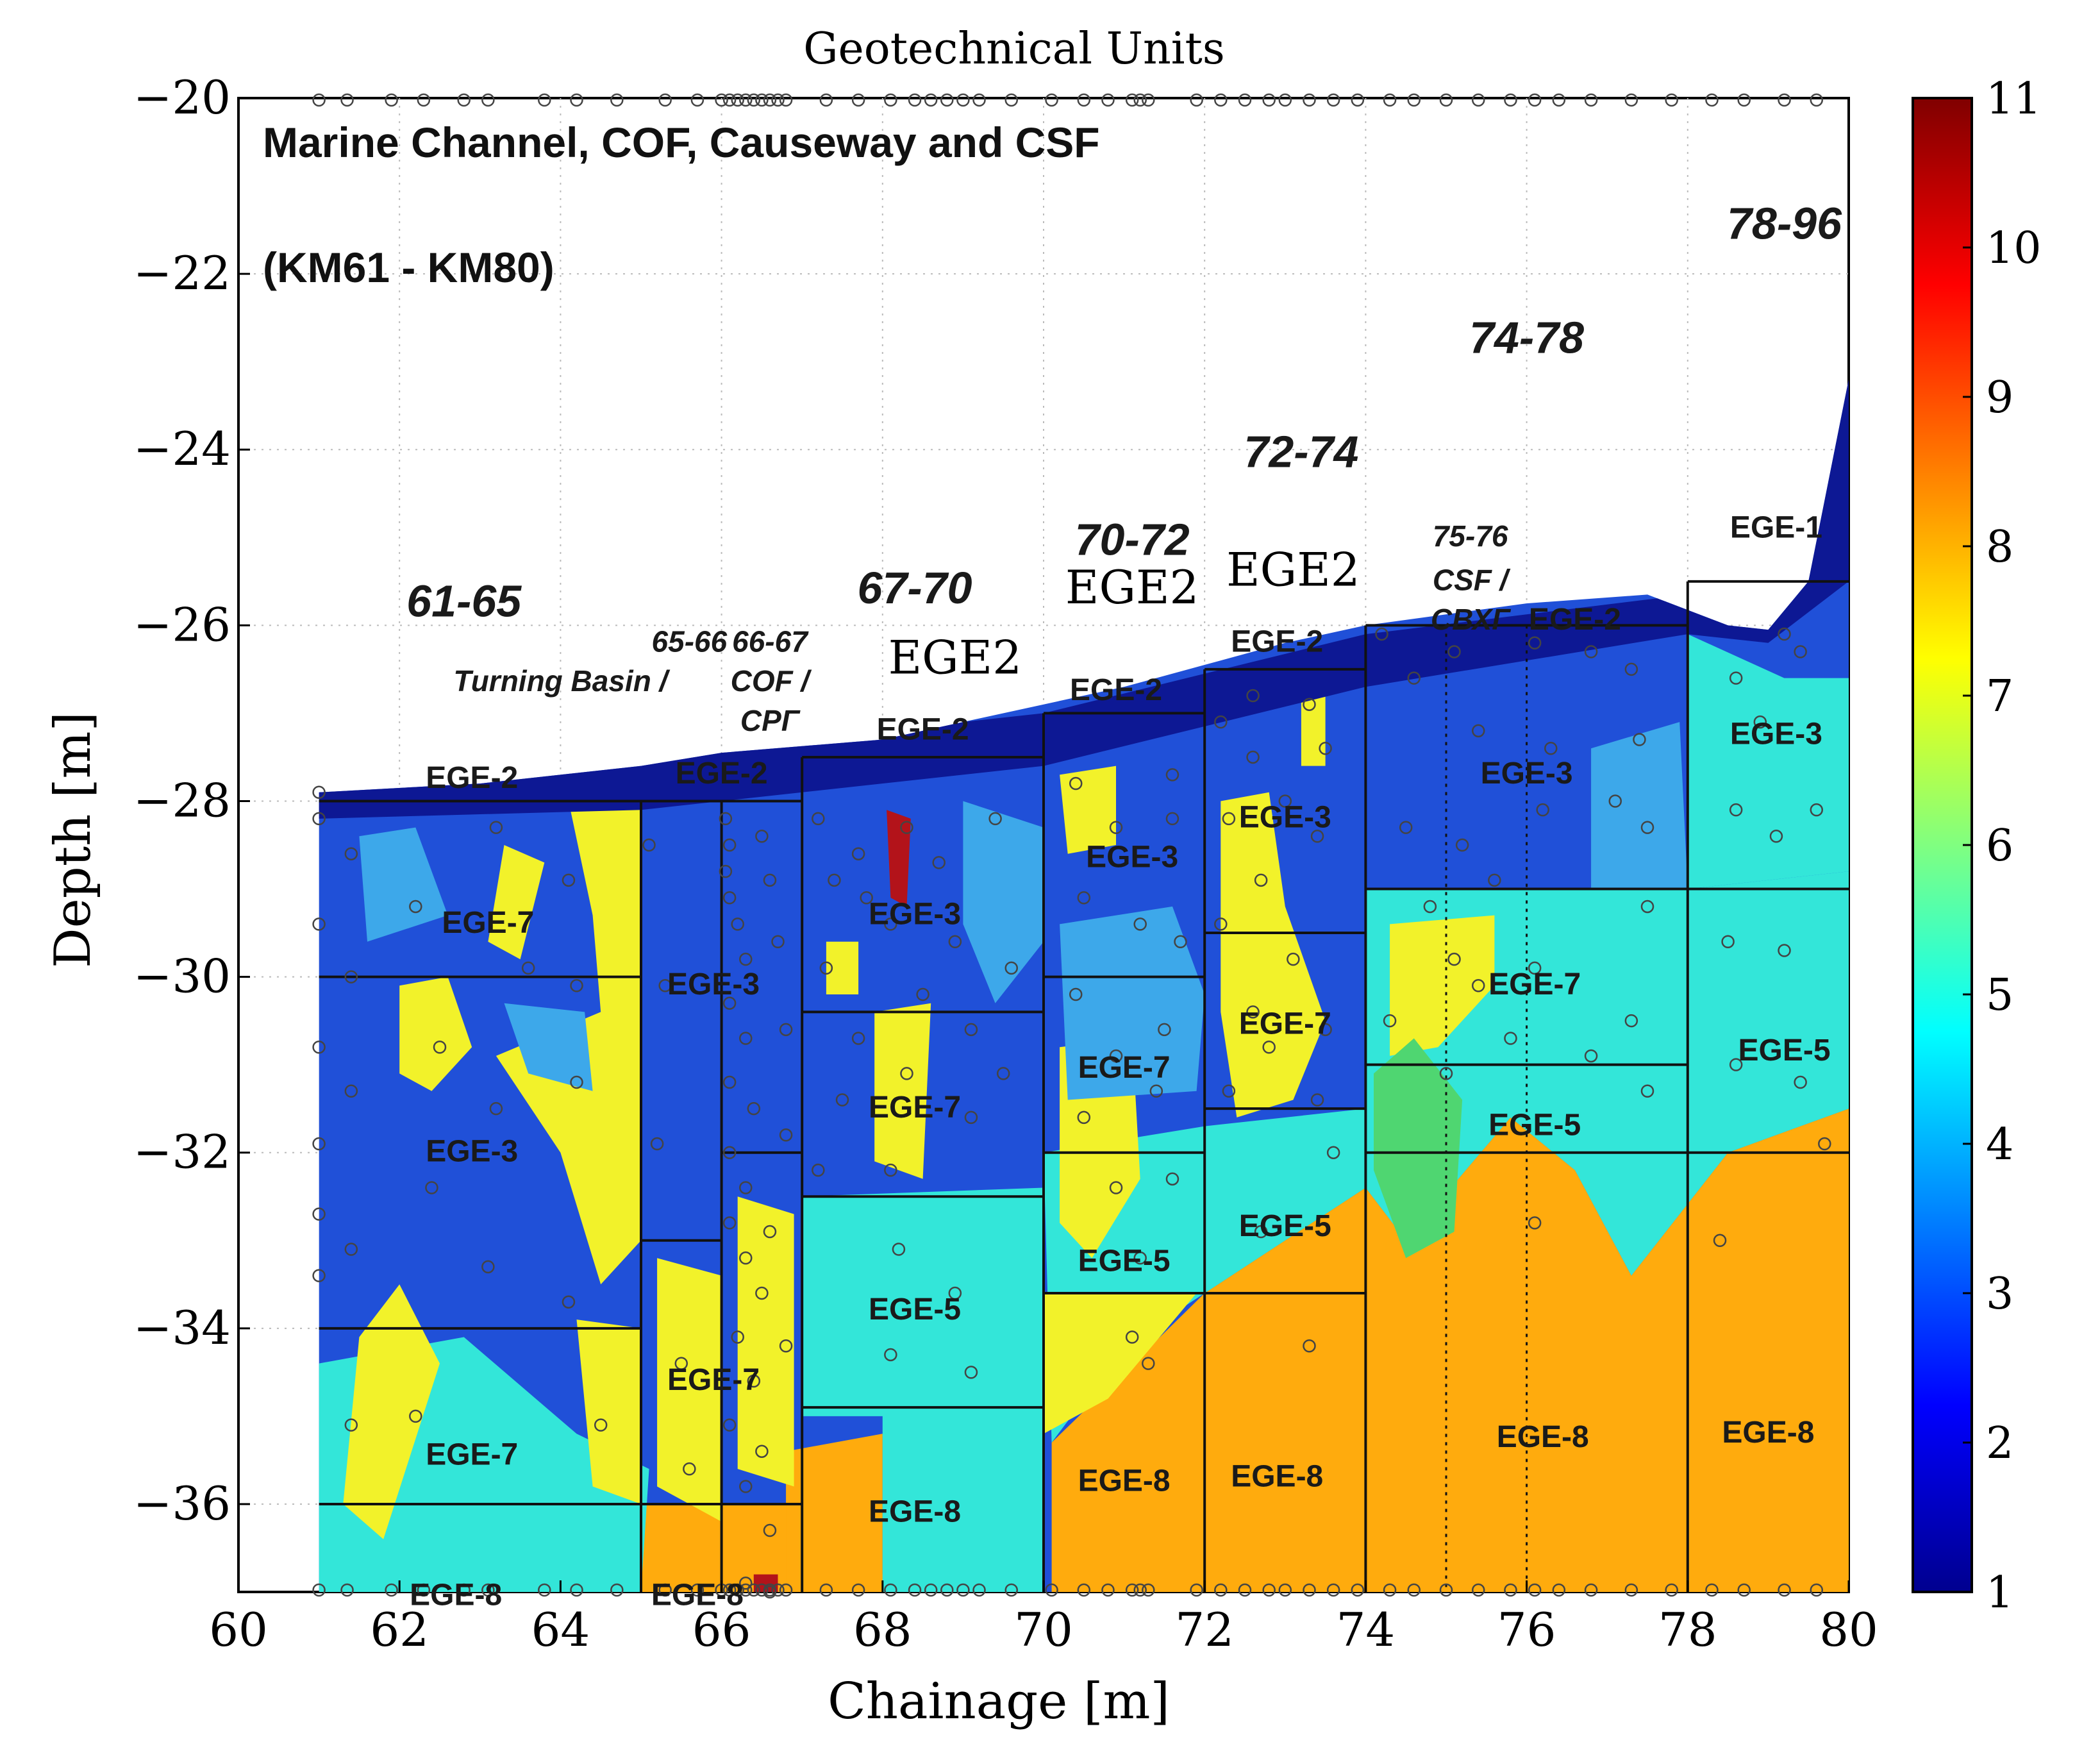 This screenshot has height=1758, width=2100. What do you see at coordinates (721, 1630) in the screenshot?
I see `x-tick-label: 66` at bounding box center [721, 1630].